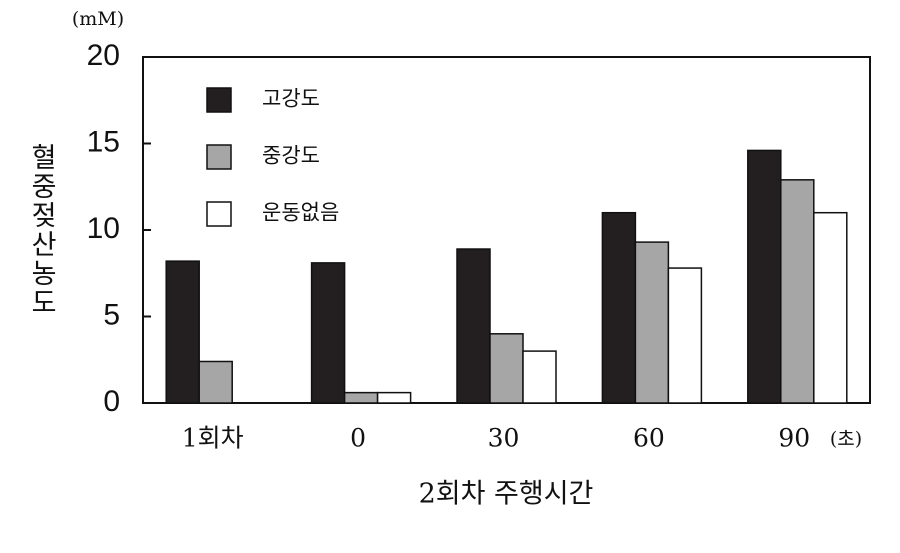  Describe the element at coordinates (300, 213) in the screenshot. I see `legend-label: 운동없음` at that location.